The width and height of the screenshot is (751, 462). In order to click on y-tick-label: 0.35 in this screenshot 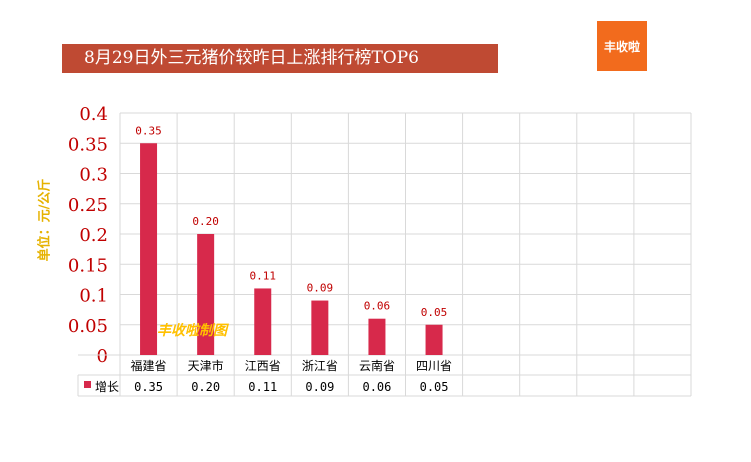, I will do `click(88, 144)`.